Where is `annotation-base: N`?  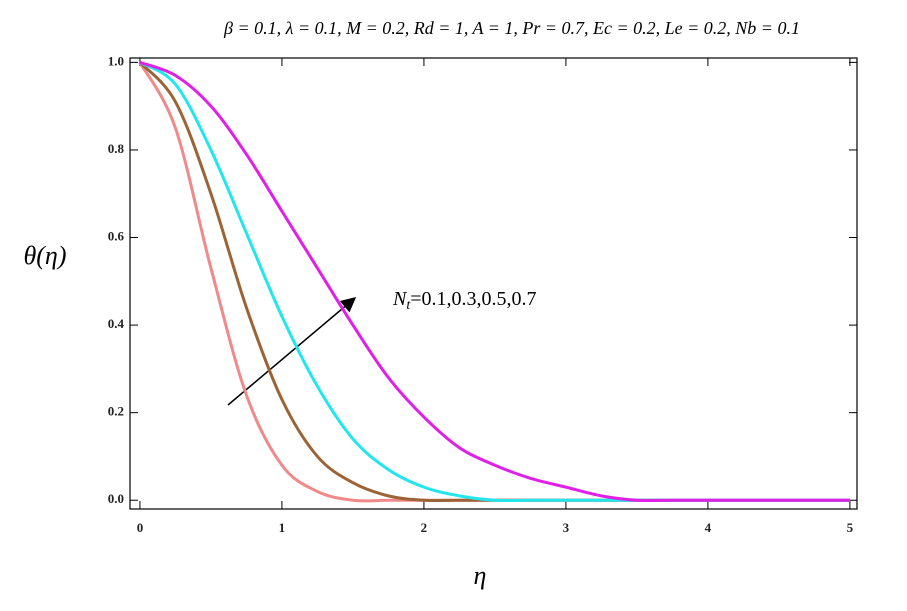
annotation-base: N is located at coordinates (400, 299).